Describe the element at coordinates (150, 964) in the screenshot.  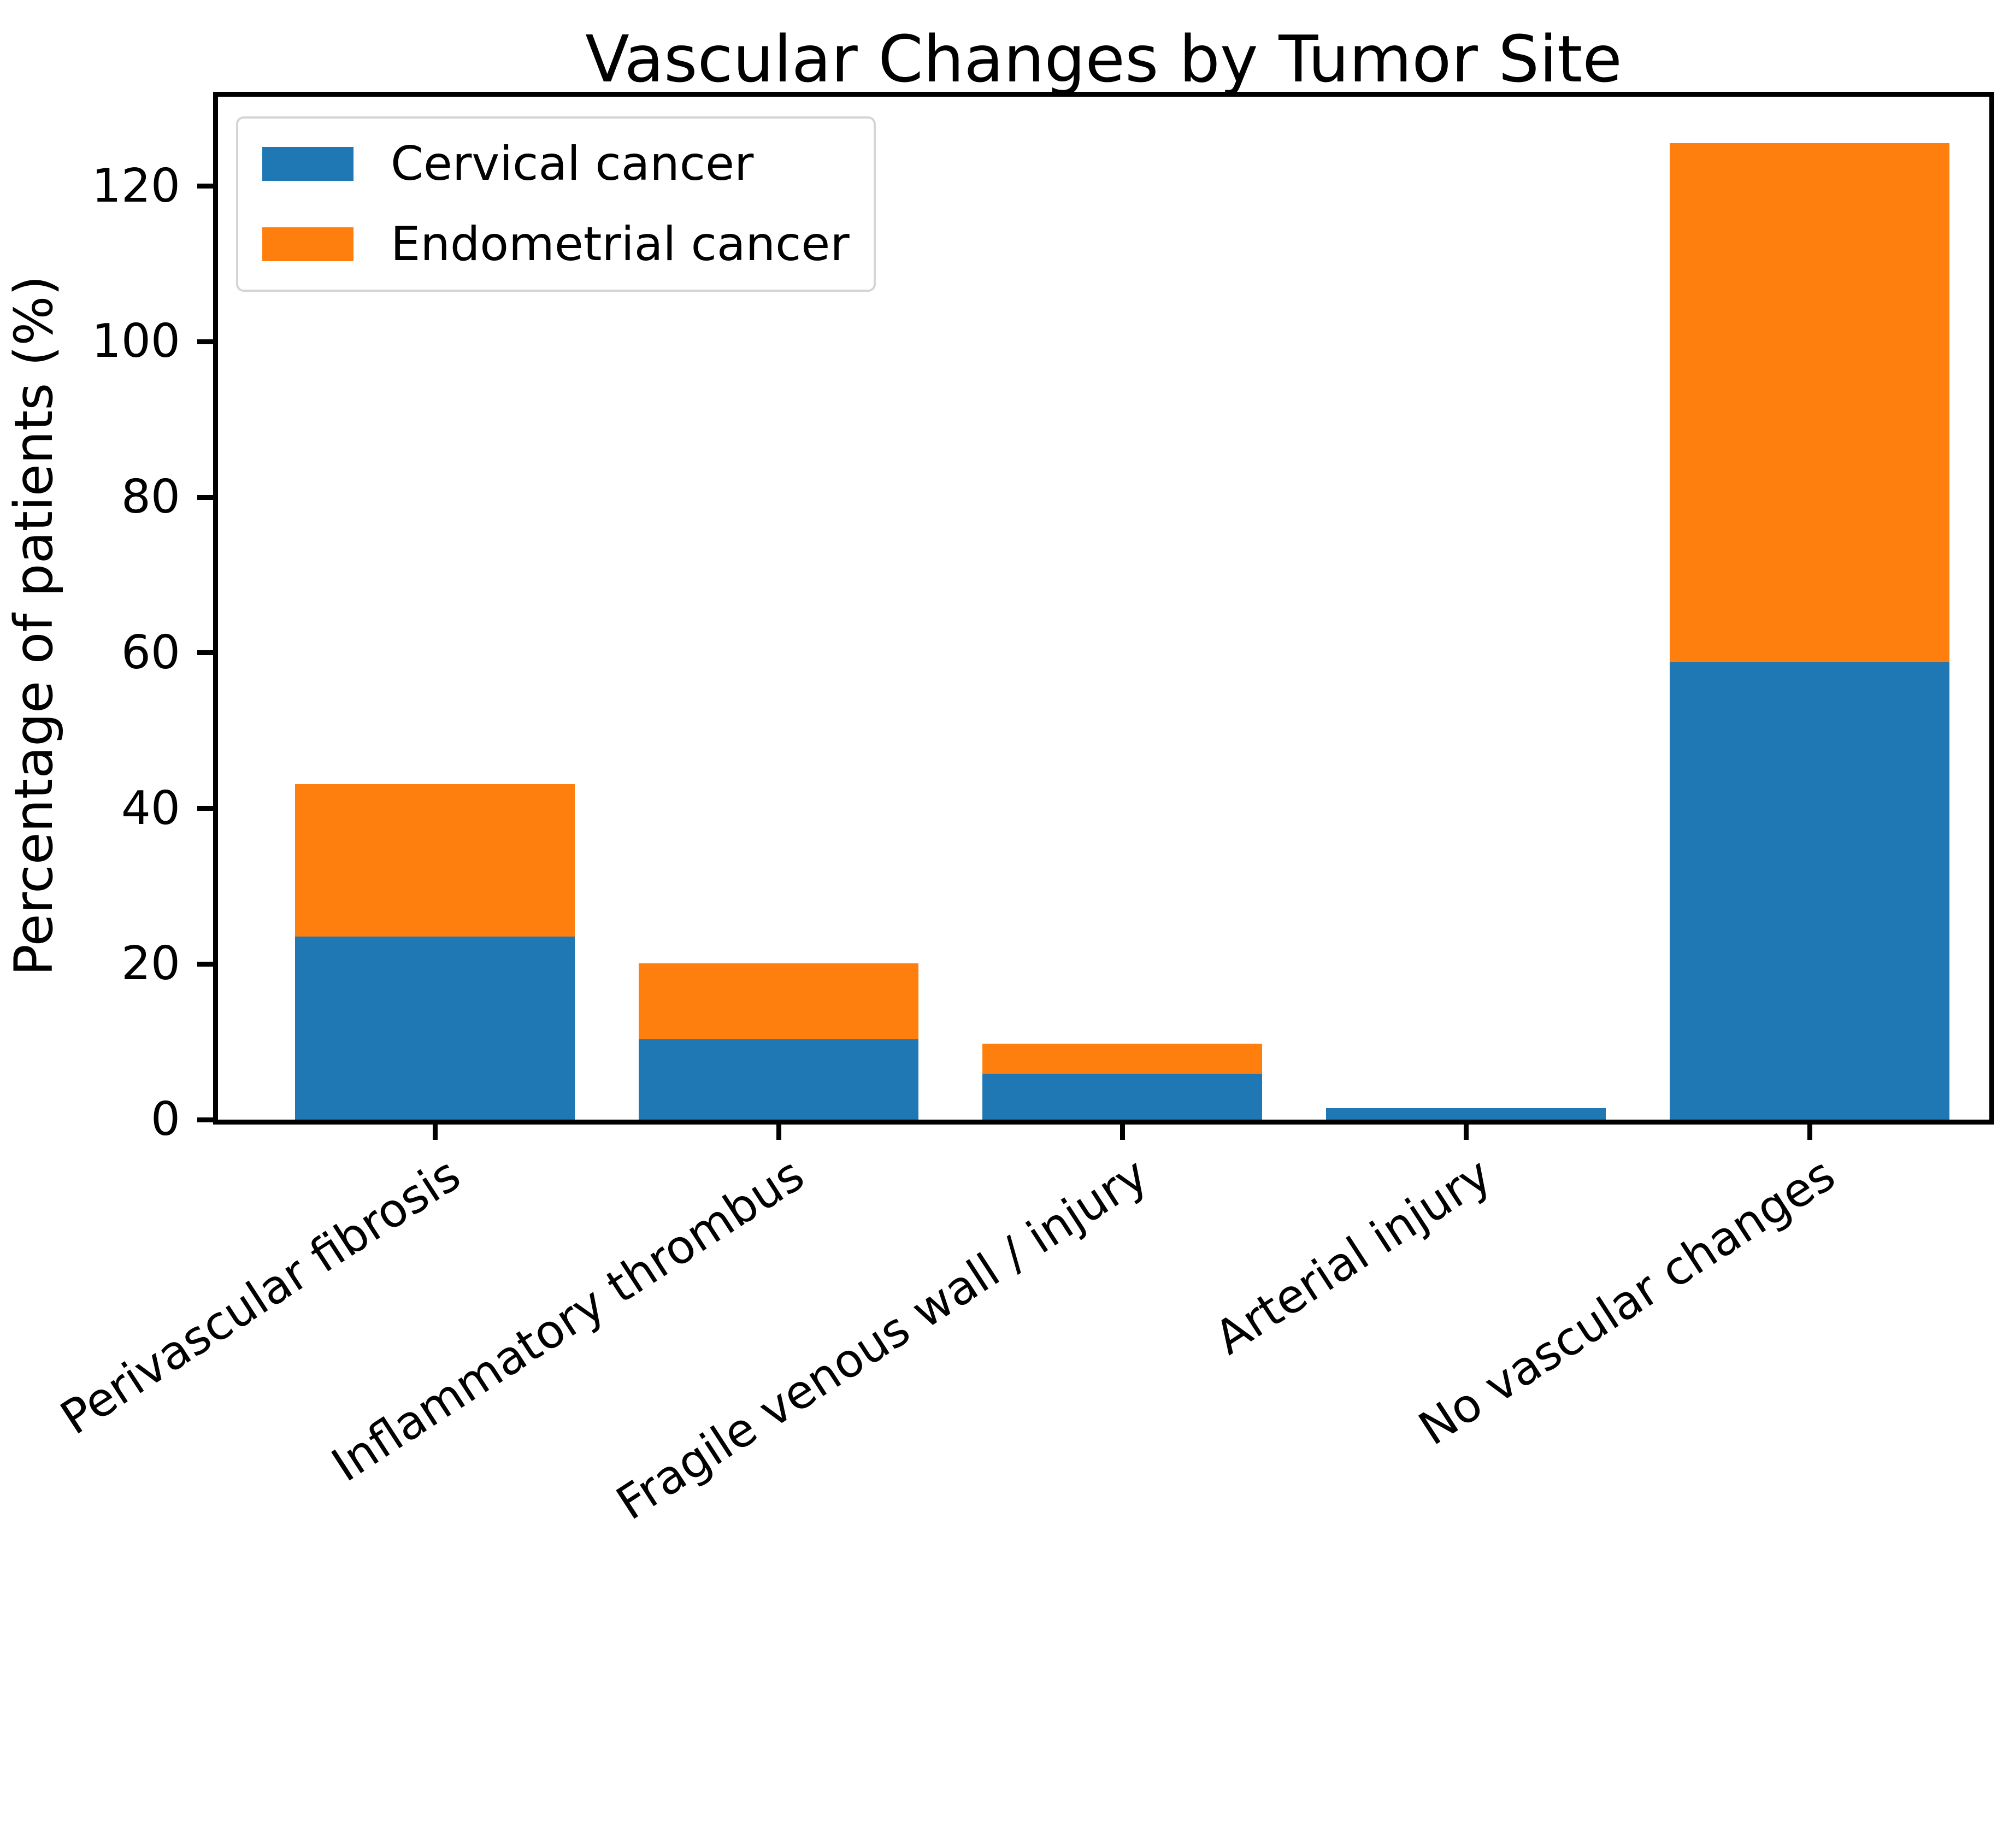
I see `y-tick-label: 20` at that location.